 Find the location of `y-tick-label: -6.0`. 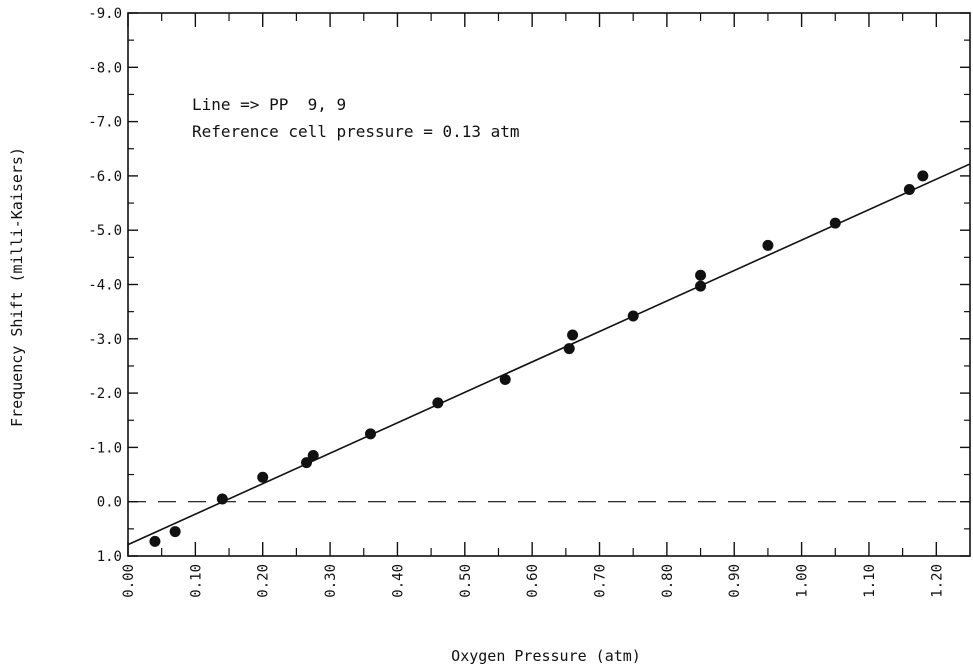

y-tick-label: -6.0 is located at coordinates (105, 177).